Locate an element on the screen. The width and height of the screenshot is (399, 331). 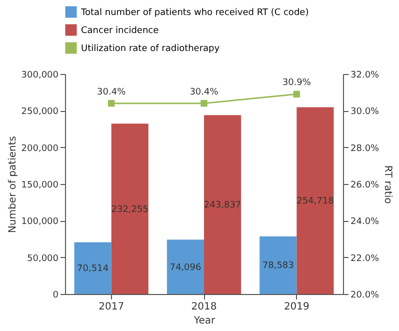
data-label: 78,583 is located at coordinates (278, 266).